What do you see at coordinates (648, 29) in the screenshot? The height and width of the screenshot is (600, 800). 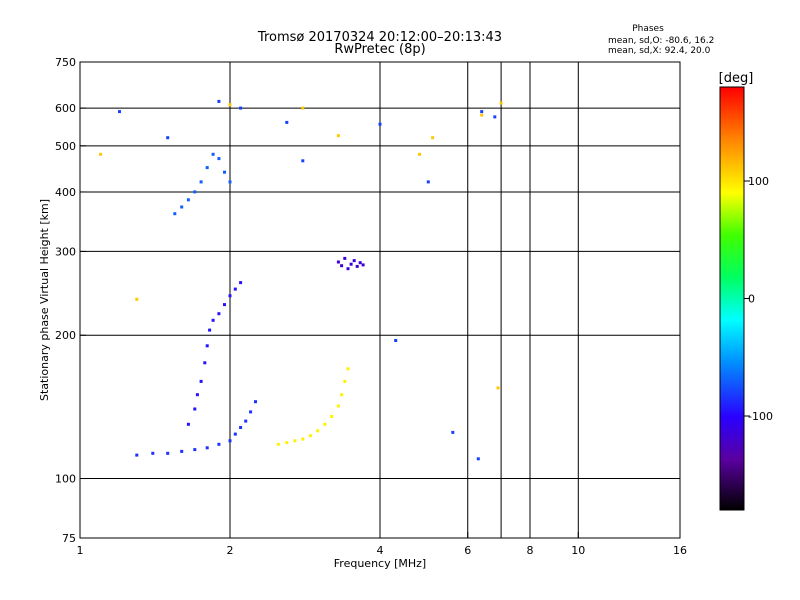 I see `stats-title: Phases` at bounding box center [648, 29].